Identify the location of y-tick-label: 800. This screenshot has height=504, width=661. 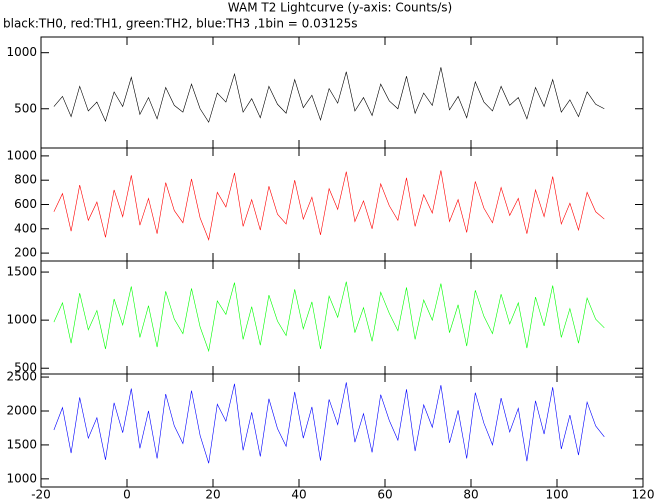
(25, 180).